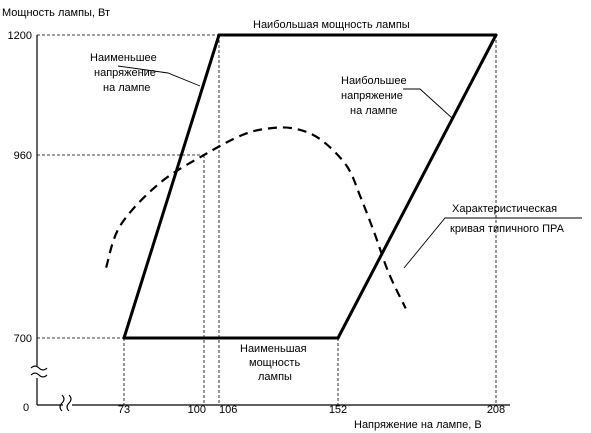 Image resolution: width=591 pixels, height=433 pixels. I want to click on y-tick-960: 960, so click(23, 156).